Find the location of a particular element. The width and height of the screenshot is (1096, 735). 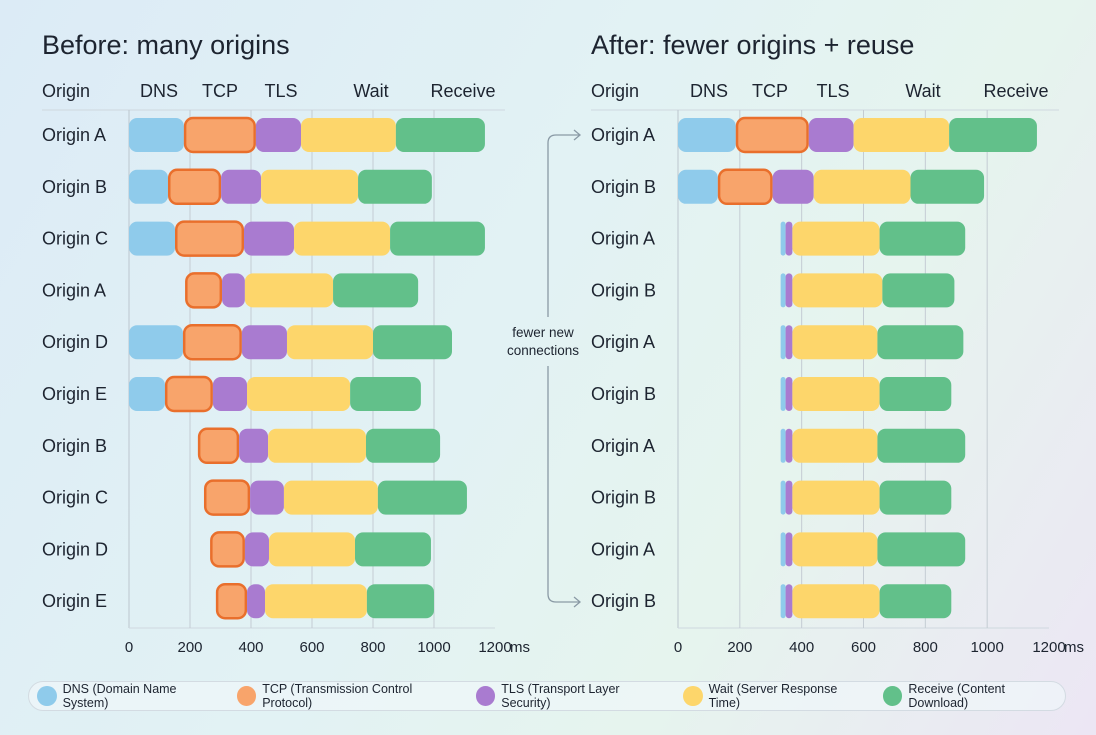

row-label: Origin D is located at coordinates (75, 549).